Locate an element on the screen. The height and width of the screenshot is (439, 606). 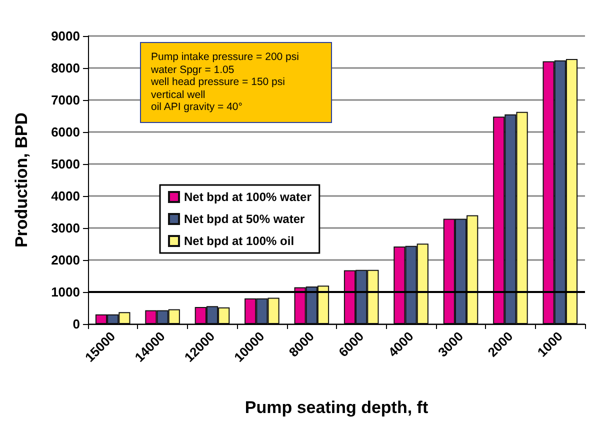
y-tick-label: 5000 is located at coordinates (65, 164).